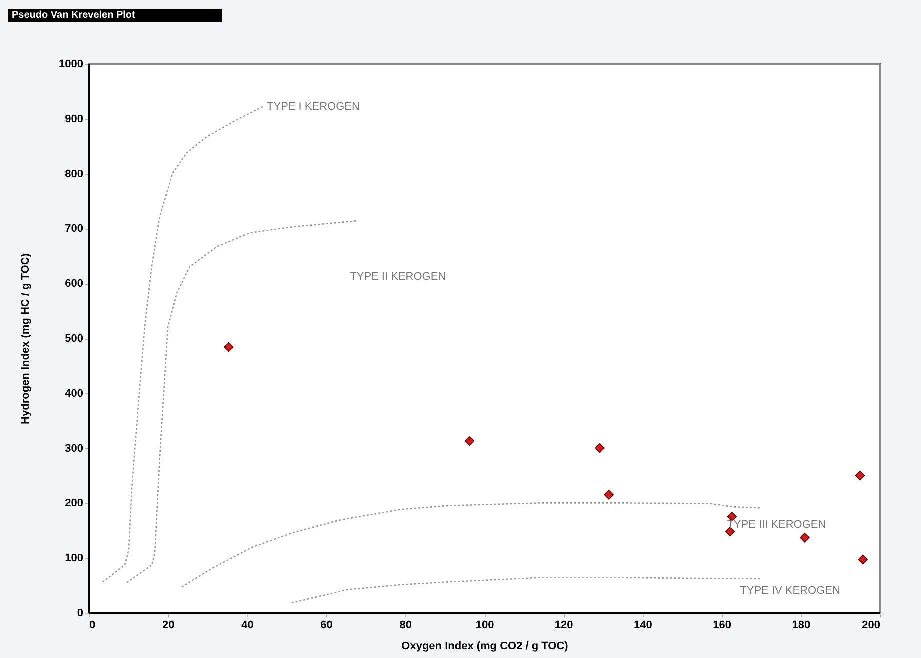  What do you see at coordinates (313, 106) in the screenshot?
I see `annotation: TYPE I KEROGEN` at bounding box center [313, 106].